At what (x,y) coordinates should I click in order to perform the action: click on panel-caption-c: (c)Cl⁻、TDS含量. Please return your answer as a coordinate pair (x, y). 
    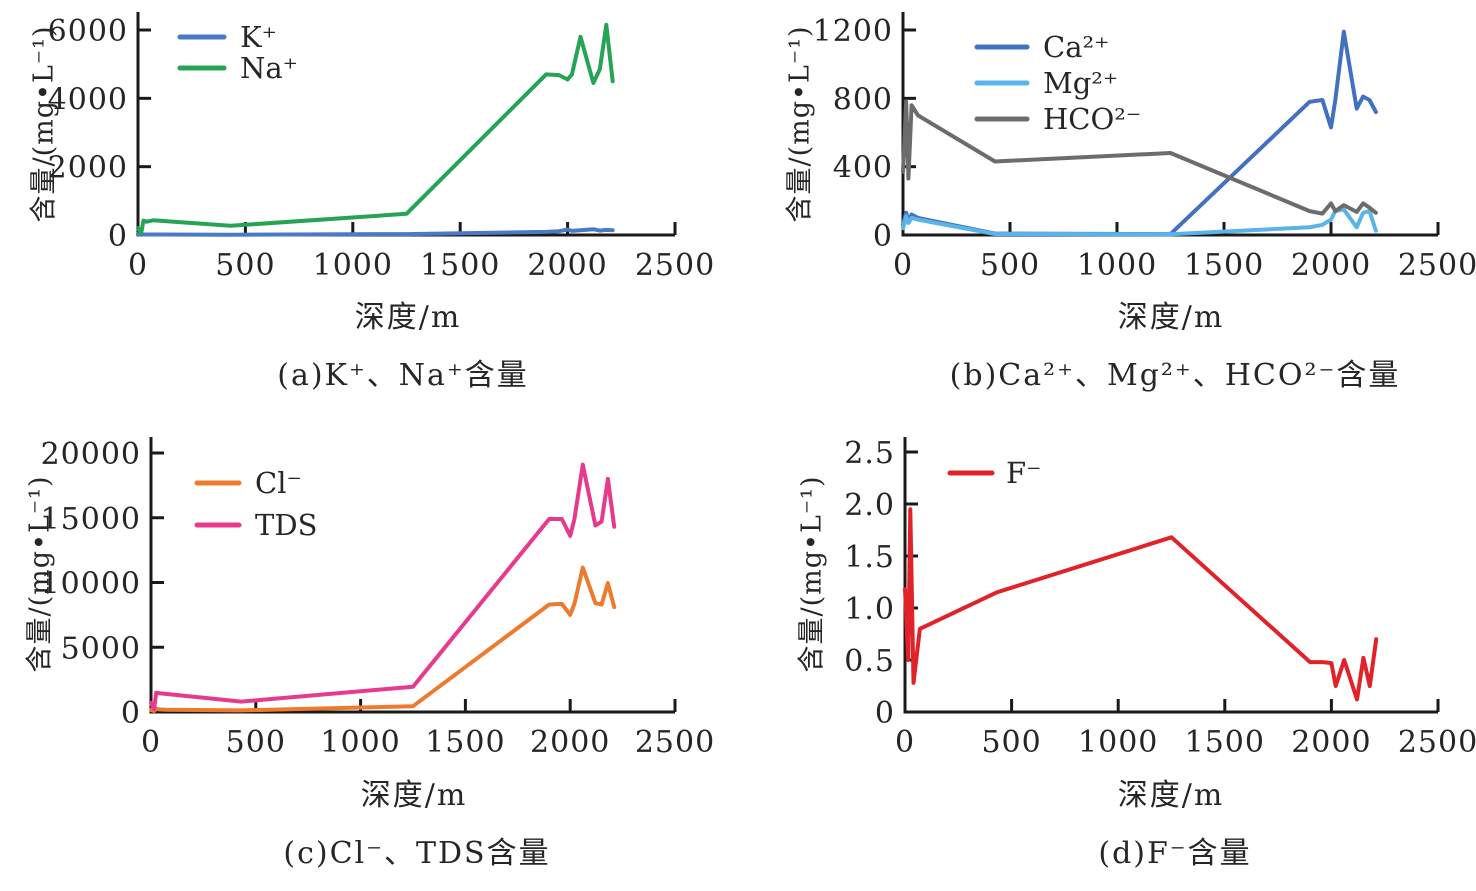
    Looking at the image, I should click on (417, 853).